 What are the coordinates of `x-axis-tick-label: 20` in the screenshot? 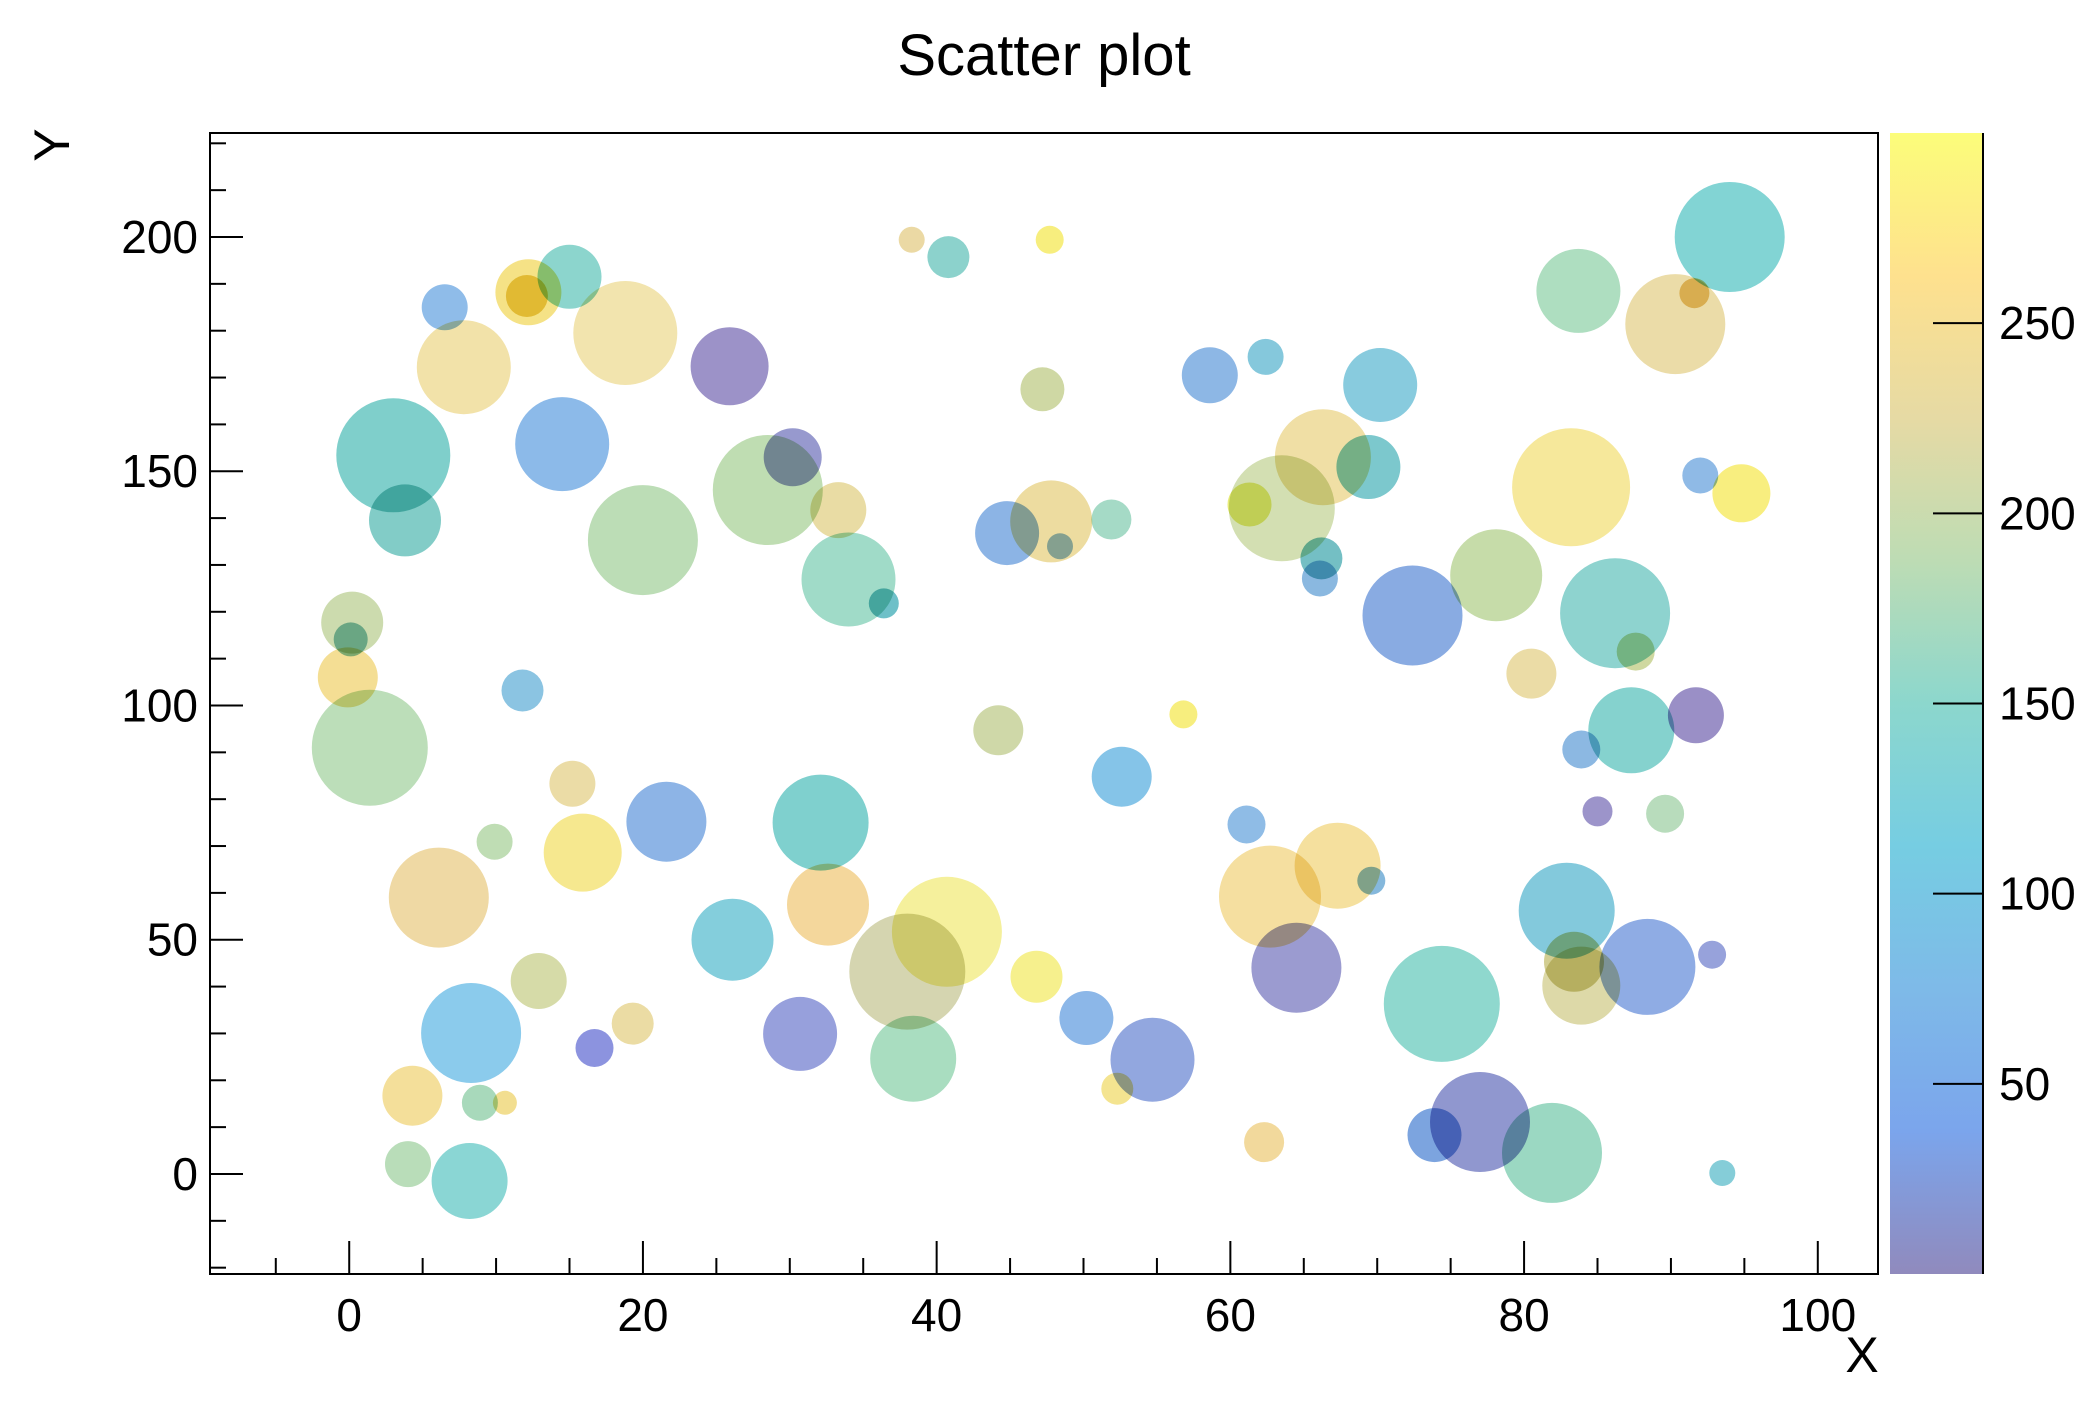 It's located at (642, 1315).